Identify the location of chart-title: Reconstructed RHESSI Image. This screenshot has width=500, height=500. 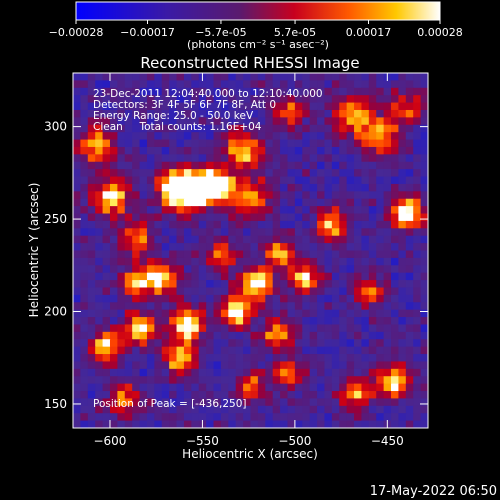
(249, 63).